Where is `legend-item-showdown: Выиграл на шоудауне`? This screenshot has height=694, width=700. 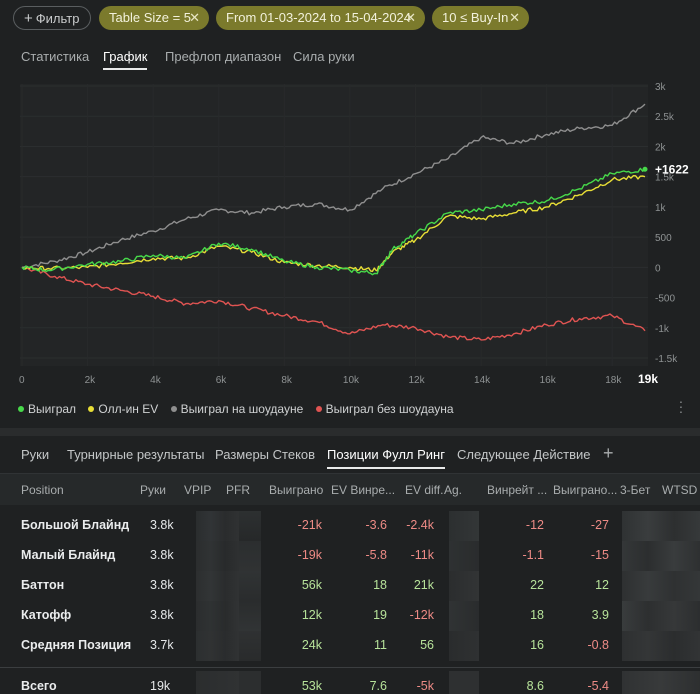 legend-item-showdown: Выиграл на шоудауне is located at coordinates (236, 409).